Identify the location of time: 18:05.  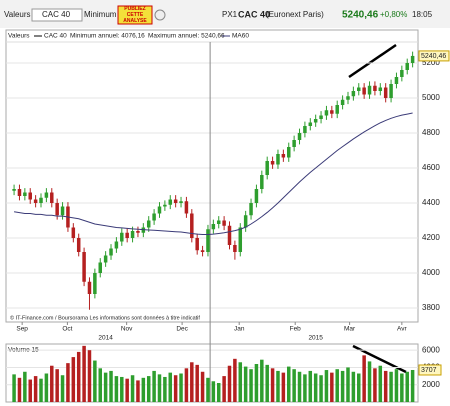
(422, 14).